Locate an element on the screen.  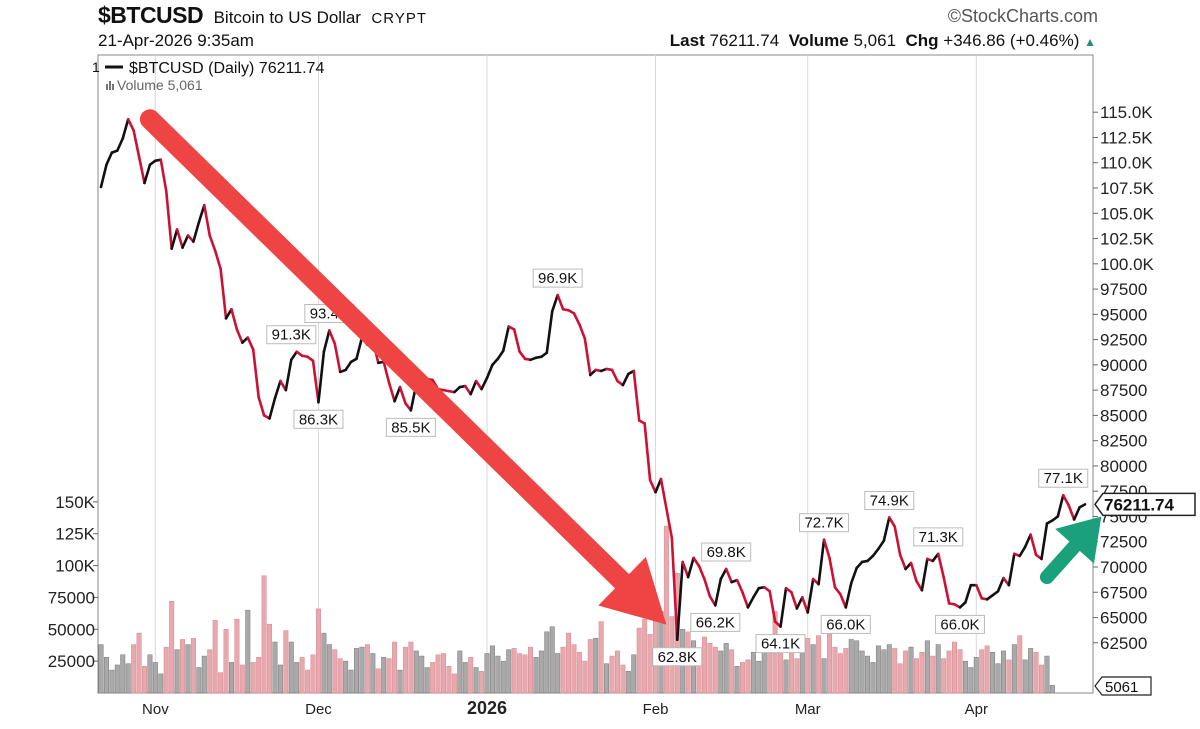
annotation-label: 96.9K is located at coordinates (557, 278).